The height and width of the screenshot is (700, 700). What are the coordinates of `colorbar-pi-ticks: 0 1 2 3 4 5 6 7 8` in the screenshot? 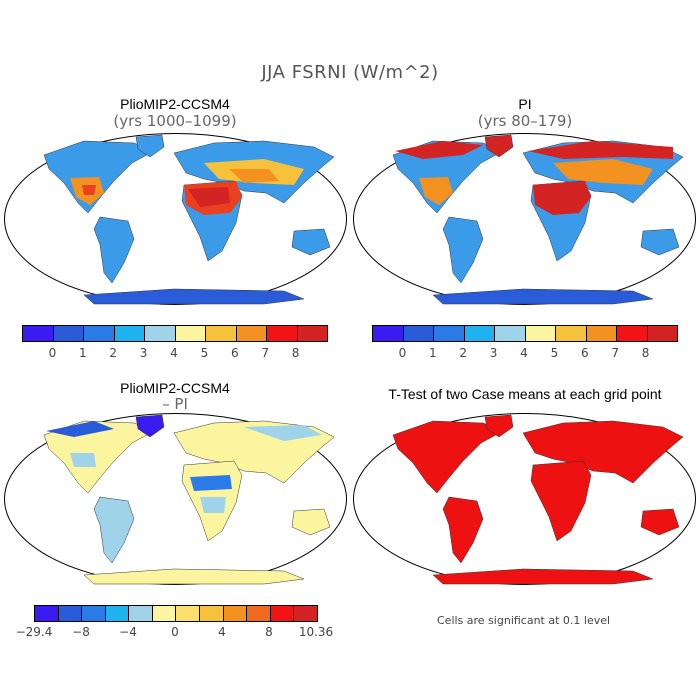 It's located at (524, 354).